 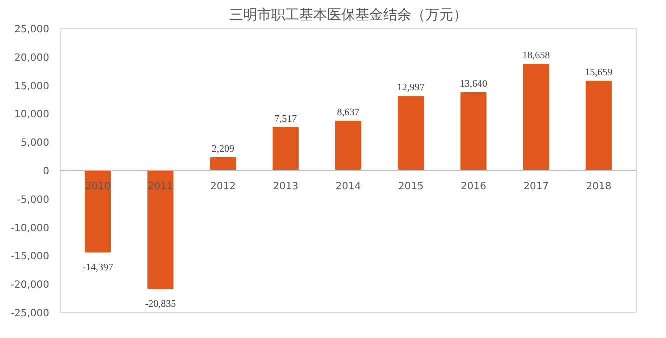 What do you see at coordinates (473, 187) in the screenshot?
I see `x-tick-label: 2016` at bounding box center [473, 187].